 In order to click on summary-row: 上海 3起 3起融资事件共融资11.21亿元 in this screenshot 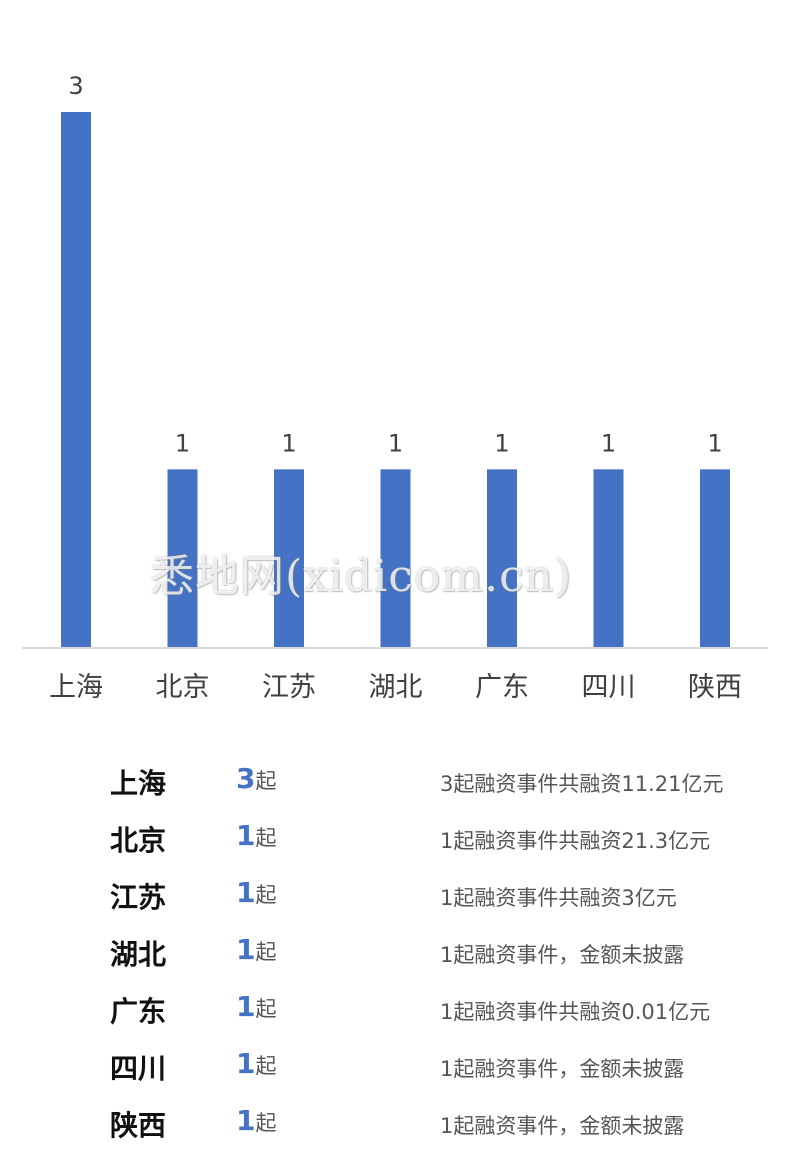, I will do `click(395, 780)`.